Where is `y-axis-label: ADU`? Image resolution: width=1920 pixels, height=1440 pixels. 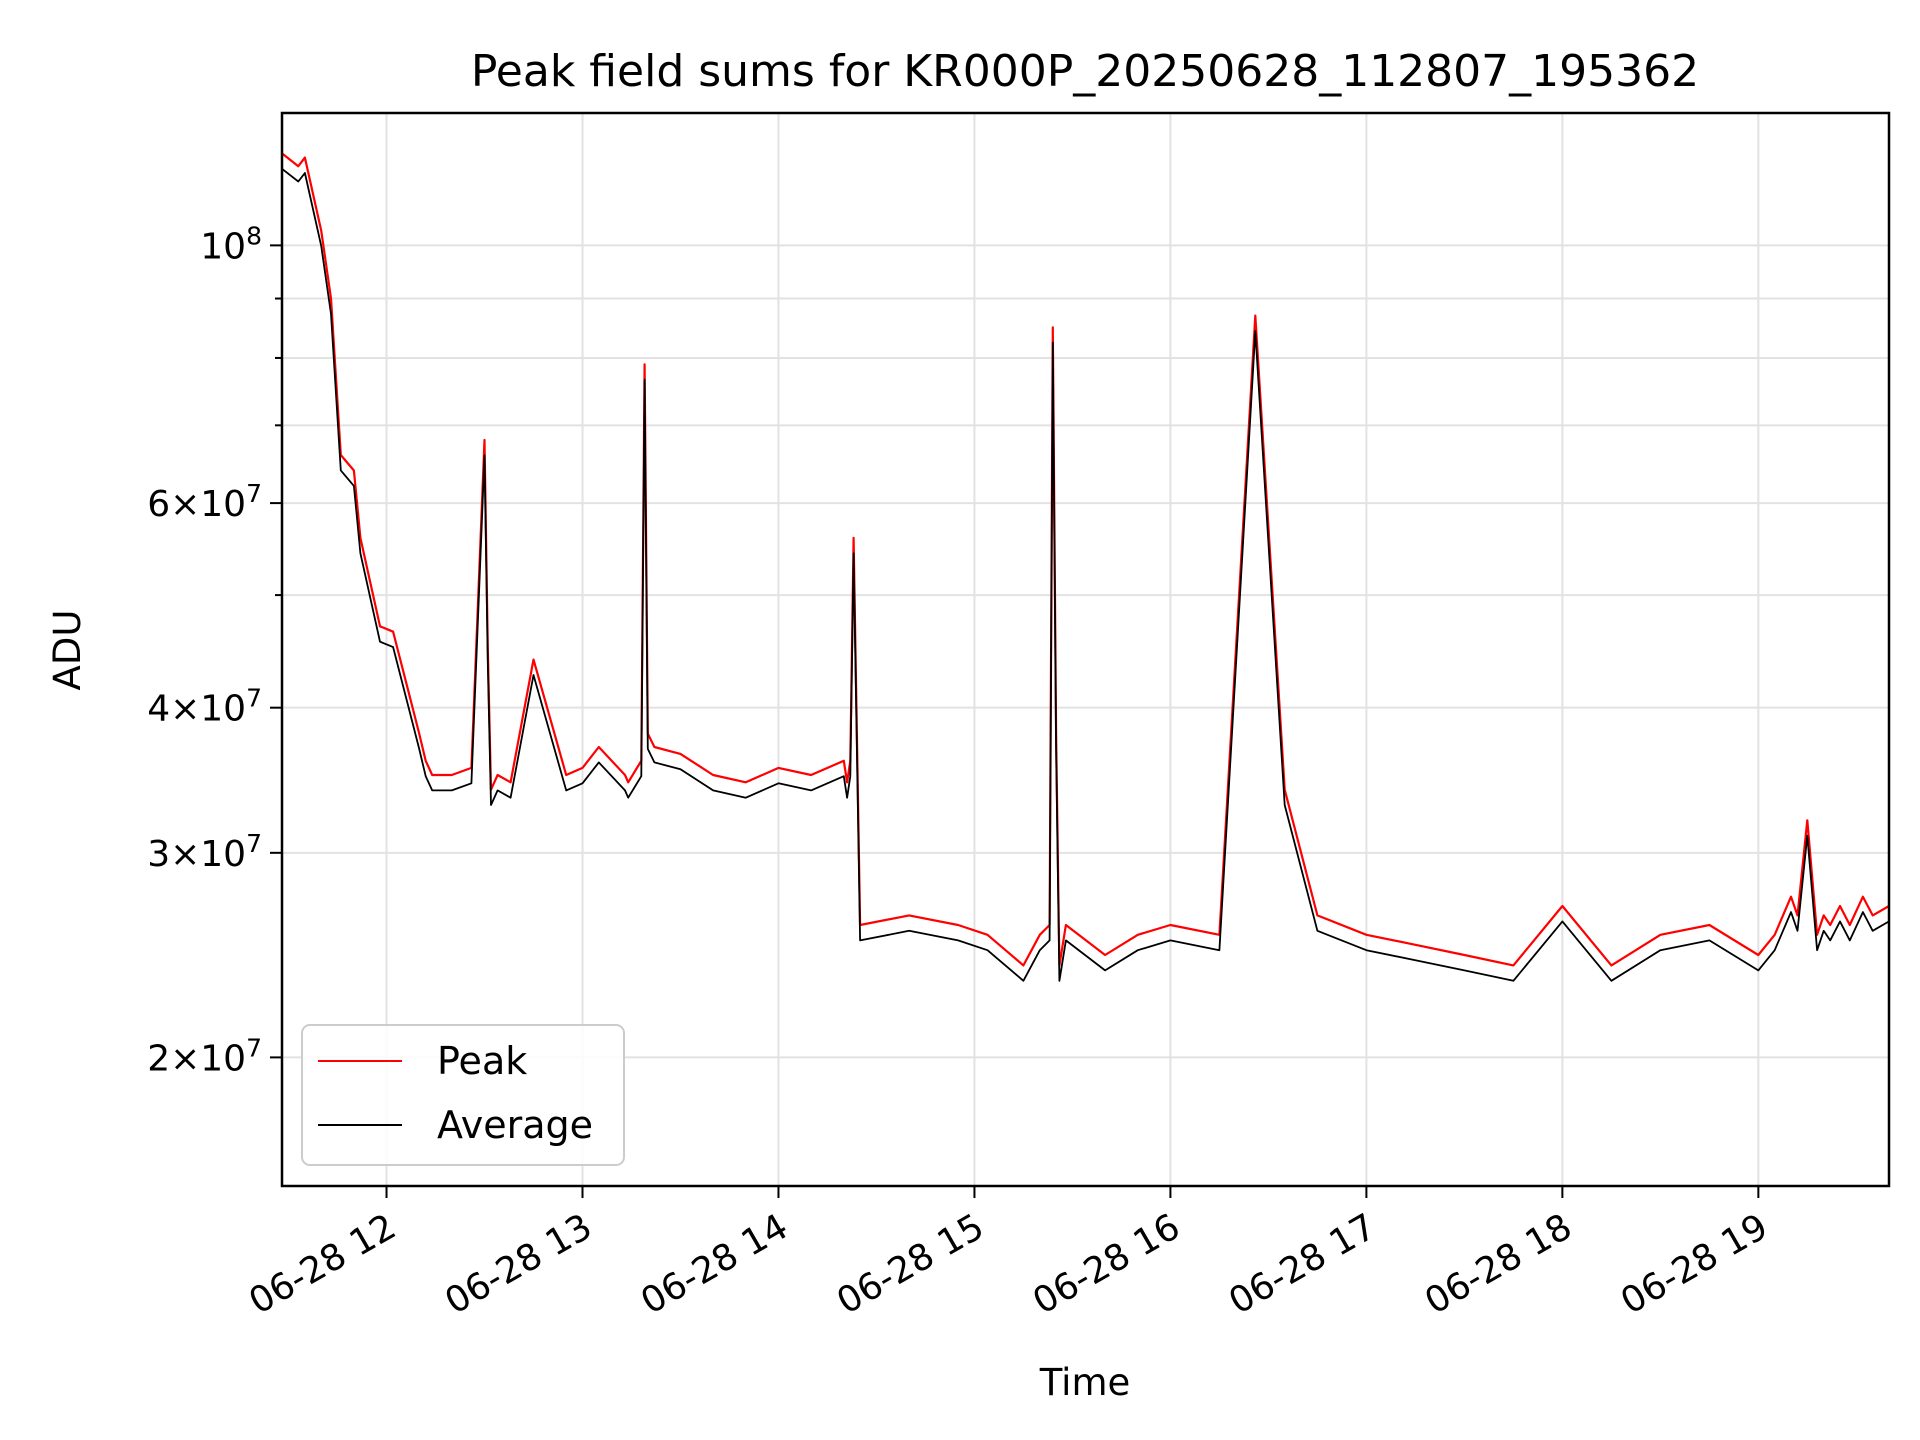 y-axis-label: ADU is located at coordinates (67, 650).